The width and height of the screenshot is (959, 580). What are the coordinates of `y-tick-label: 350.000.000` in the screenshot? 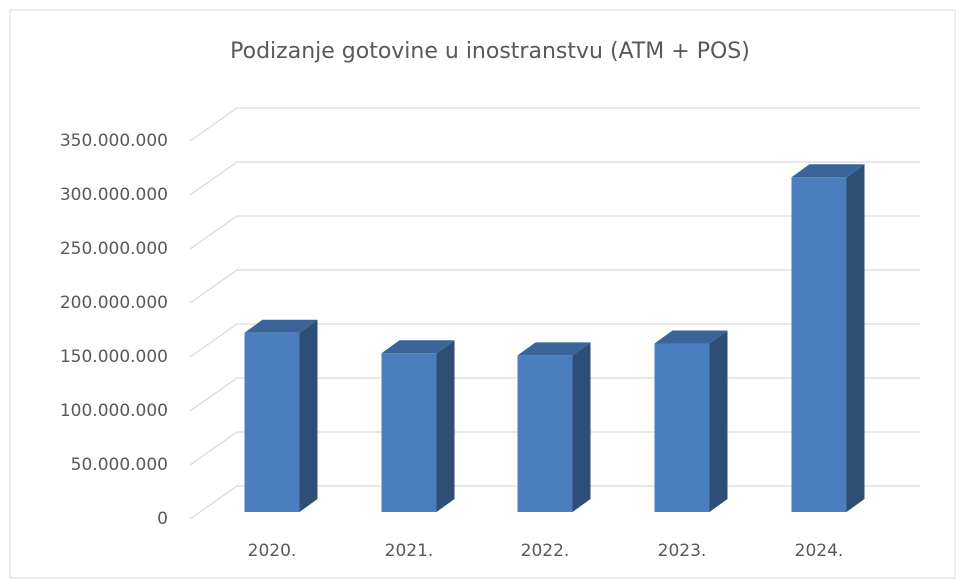 It's located at (114, 141).